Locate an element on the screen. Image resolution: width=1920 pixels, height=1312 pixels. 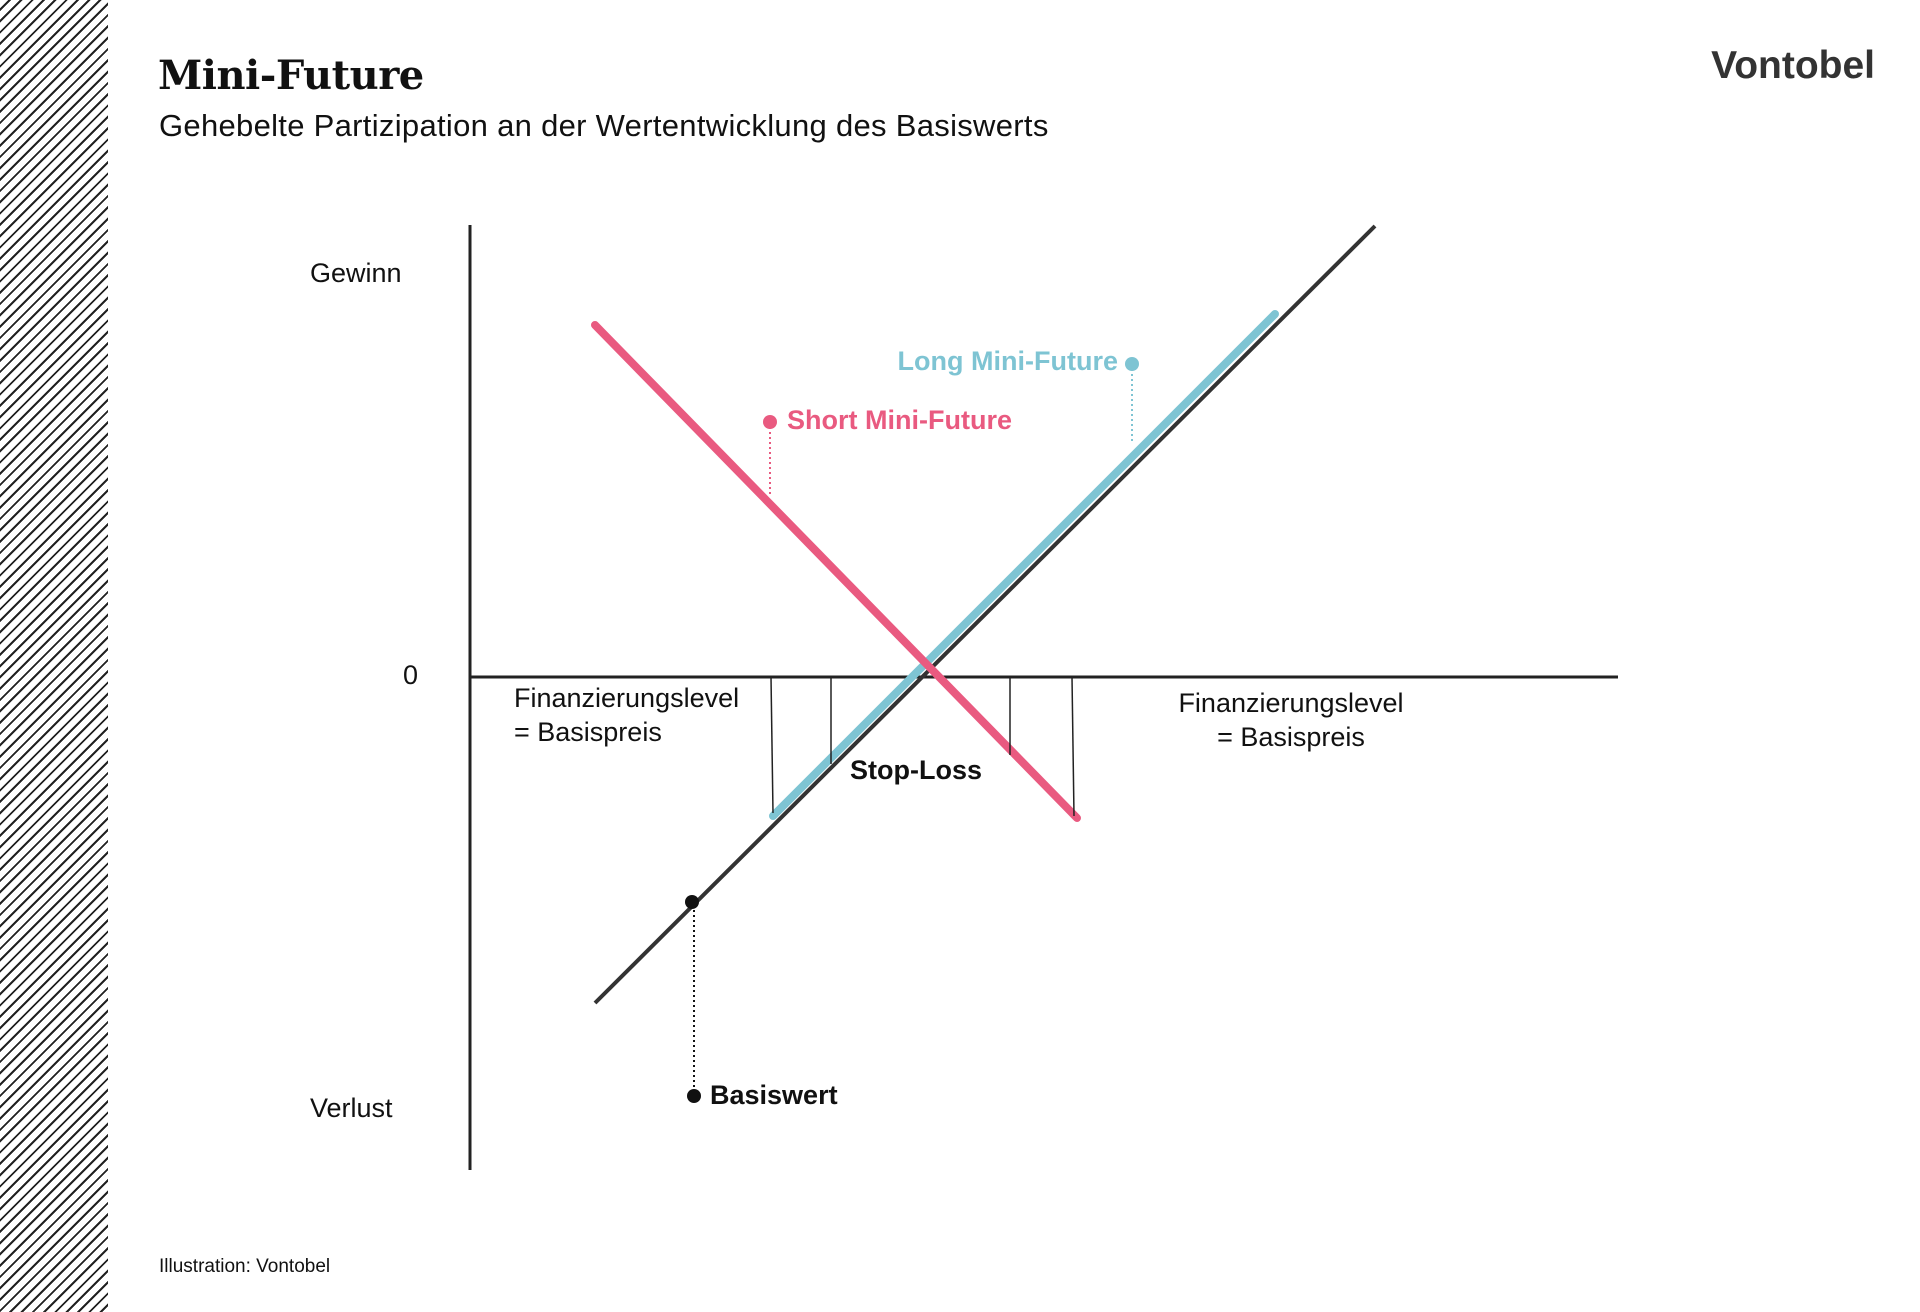
financing-level-right-line1: Finanzierungslevel is located at coordinates (1290, 703).